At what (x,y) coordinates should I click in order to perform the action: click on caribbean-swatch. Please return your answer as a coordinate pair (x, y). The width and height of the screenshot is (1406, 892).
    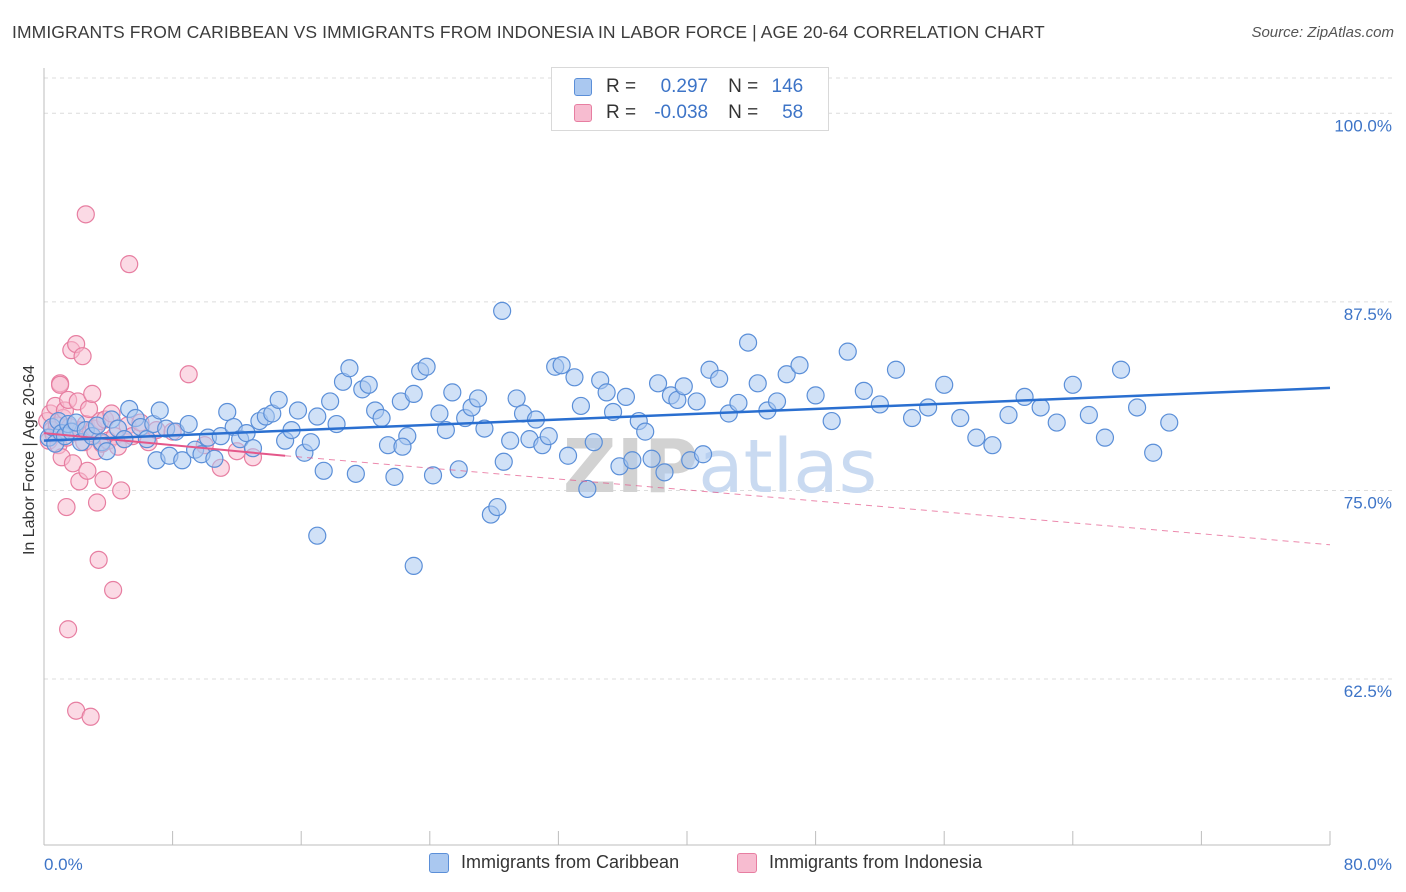
    Looking at the image, I should click on (583, 87).